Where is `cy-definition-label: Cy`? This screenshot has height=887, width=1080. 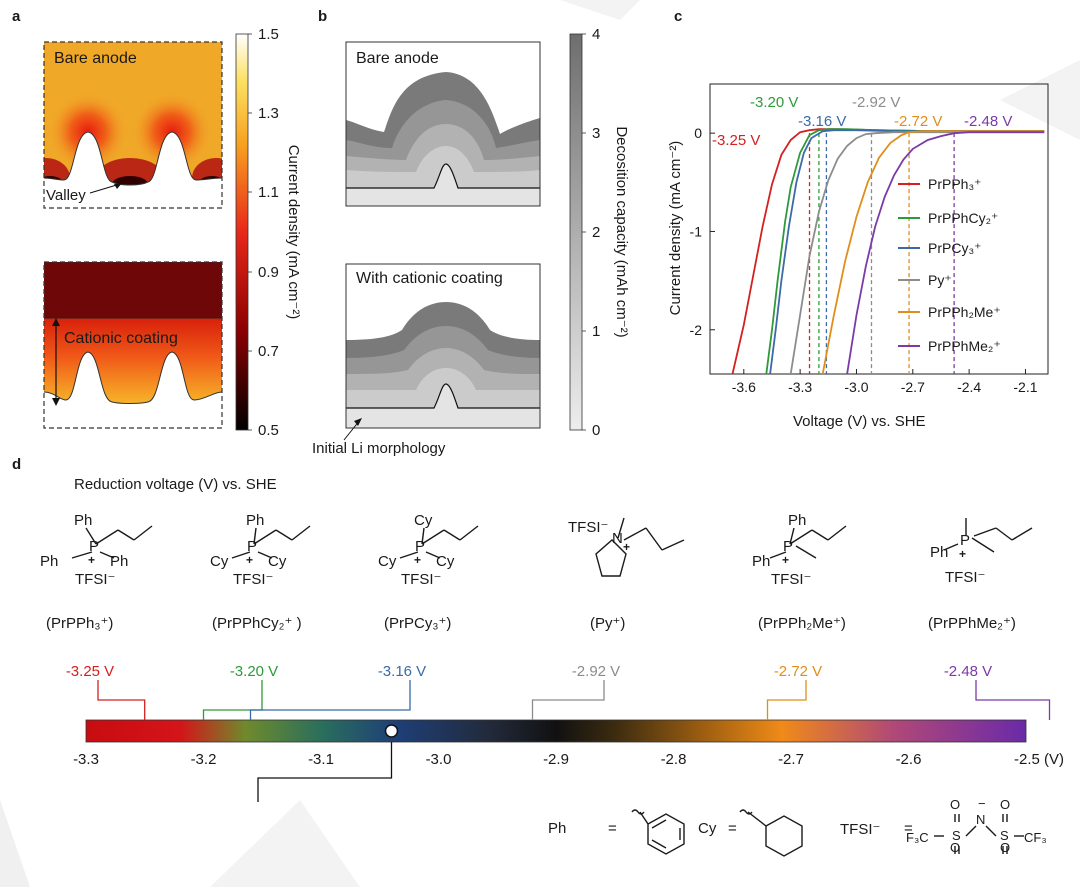 cy-definition-label: Cy is located at coordinates (707, 828).